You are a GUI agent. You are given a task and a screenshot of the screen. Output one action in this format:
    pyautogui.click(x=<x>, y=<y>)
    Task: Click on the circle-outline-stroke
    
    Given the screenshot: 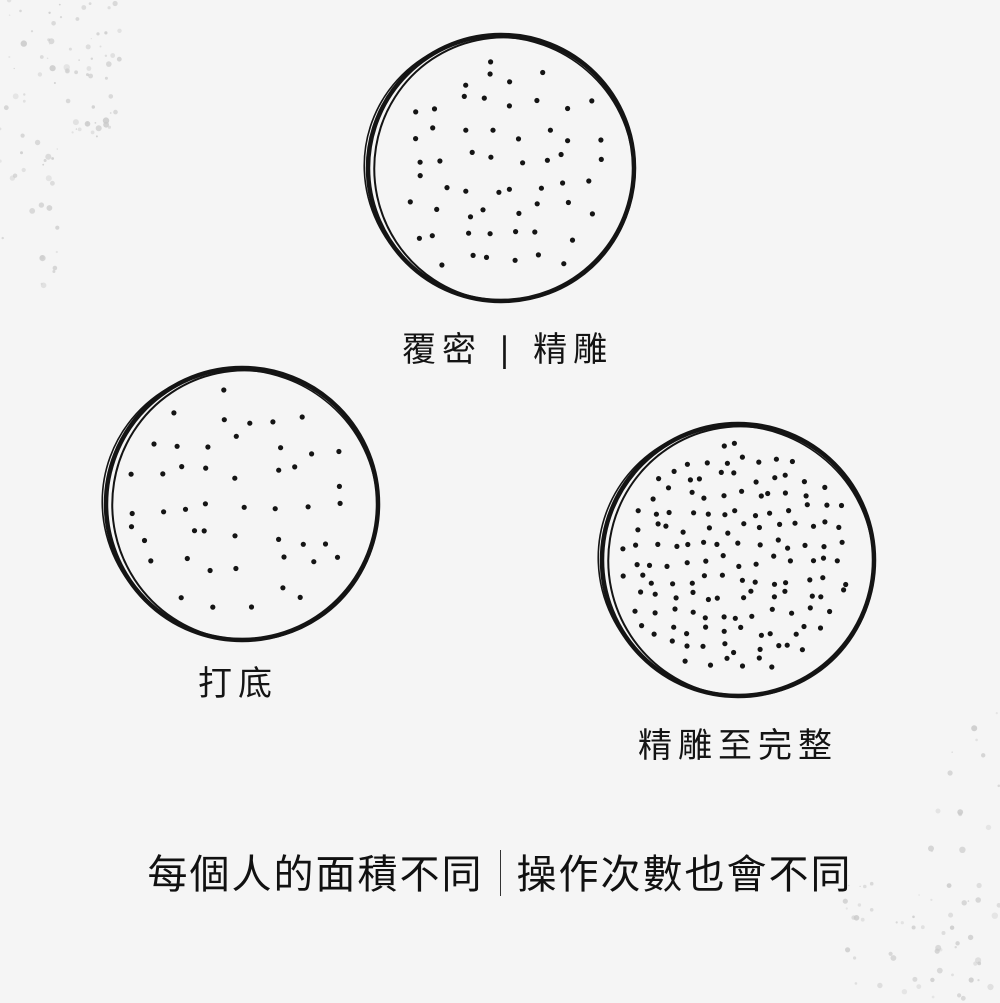 What is the action you would take?
    pyautogui.click(x=736, y=560)
    